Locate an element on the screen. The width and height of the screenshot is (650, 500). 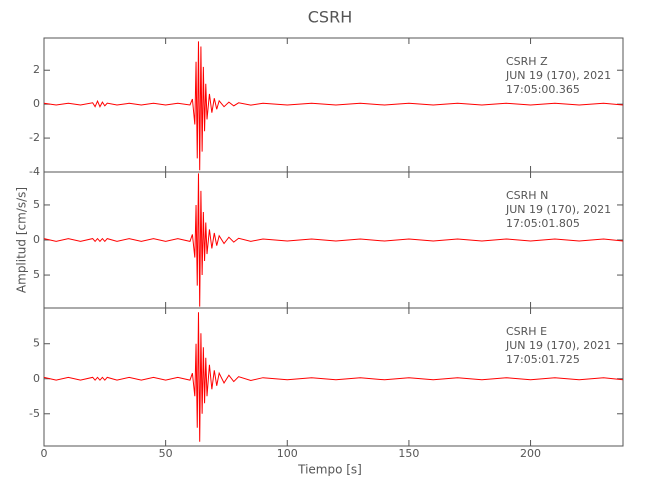
y-tick-label: -2 is located at coordinates (34, 137).